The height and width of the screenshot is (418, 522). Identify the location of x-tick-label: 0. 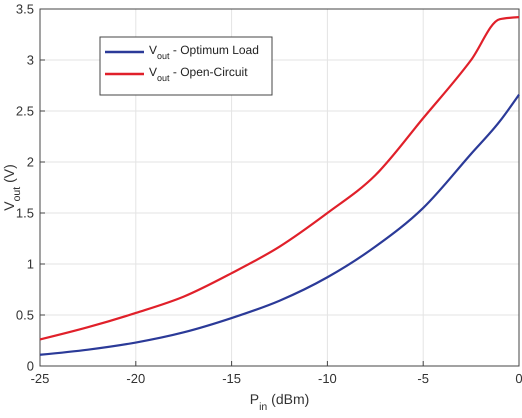
(518, 378).